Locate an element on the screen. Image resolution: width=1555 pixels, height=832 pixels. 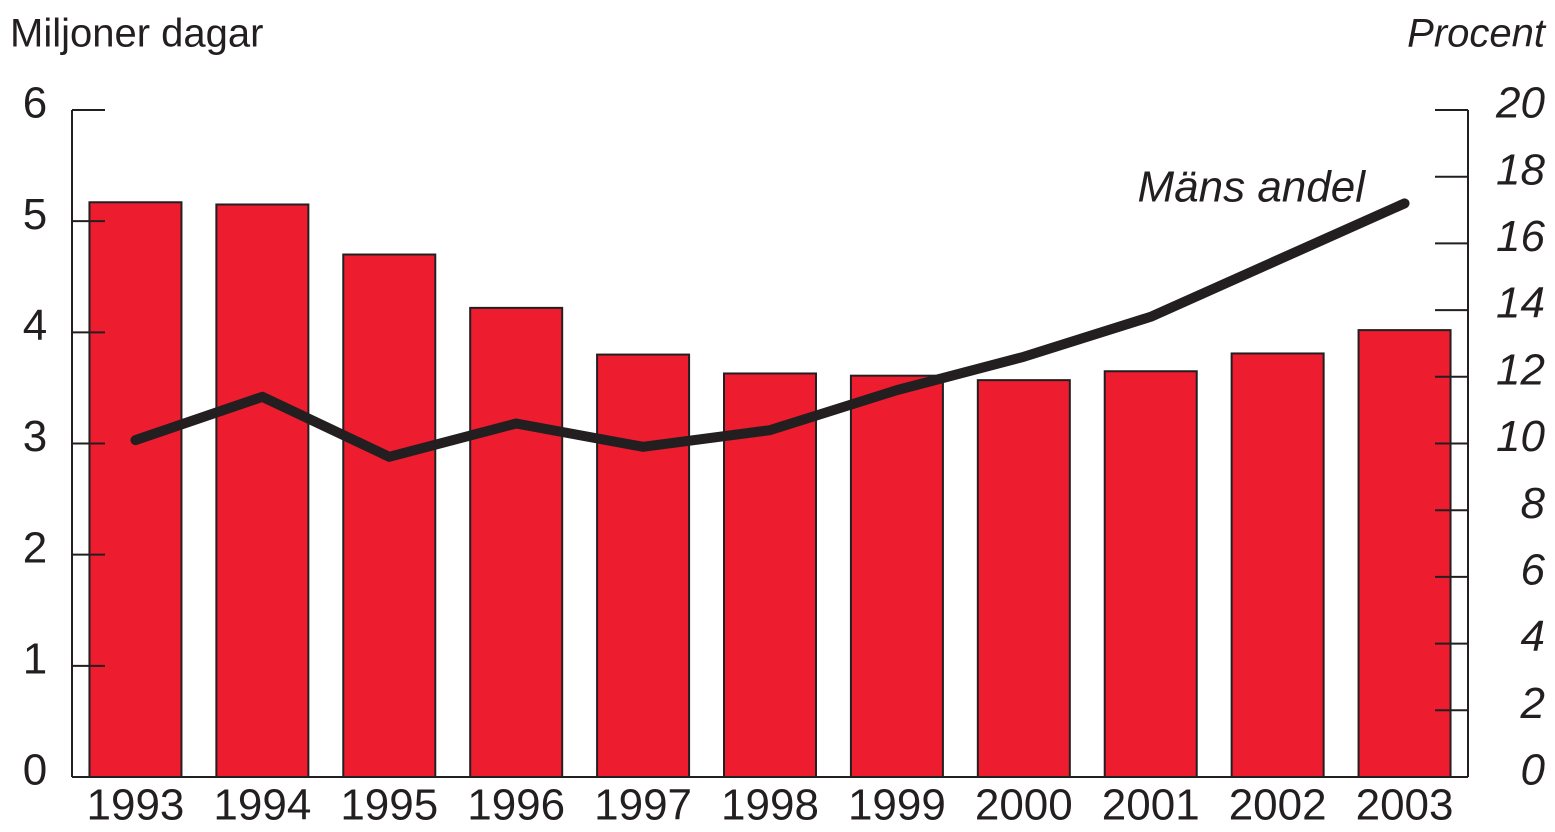
y2-tick-label: 2 is located at coordinates (1532, 703).